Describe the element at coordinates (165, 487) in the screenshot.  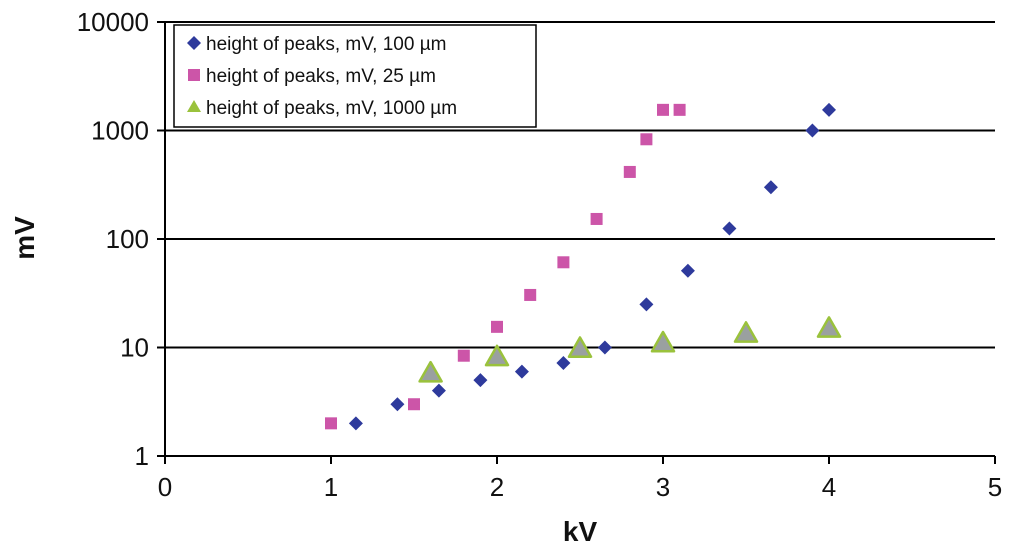
I see `x-tick-label: 0` at that location.